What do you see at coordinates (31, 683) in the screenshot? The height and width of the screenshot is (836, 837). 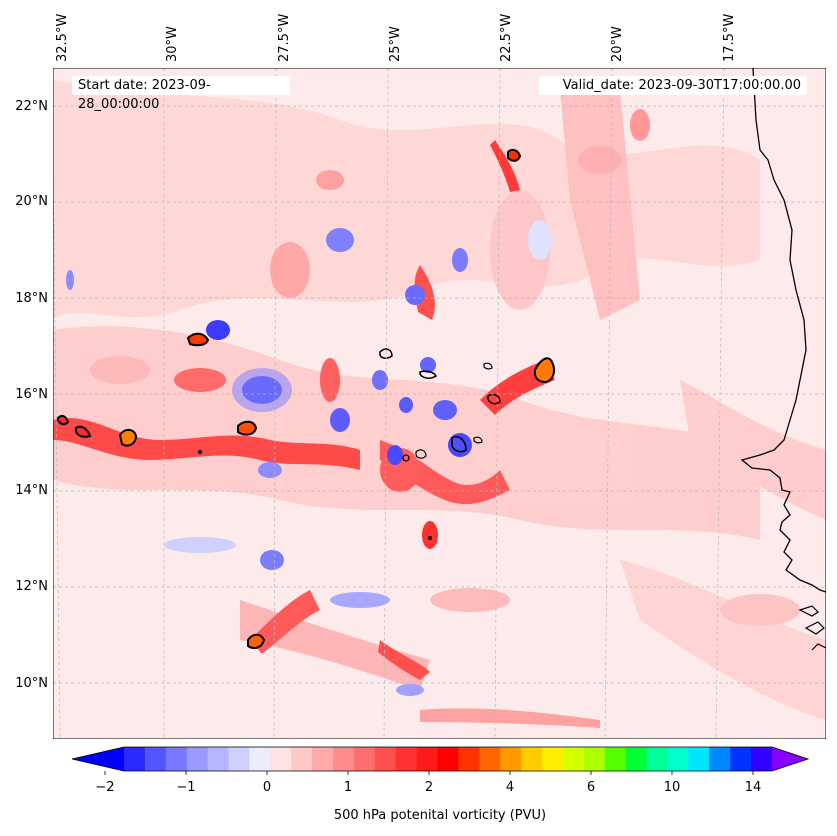 I see `lat-label: 10°N` at bounding box center [31, 683].